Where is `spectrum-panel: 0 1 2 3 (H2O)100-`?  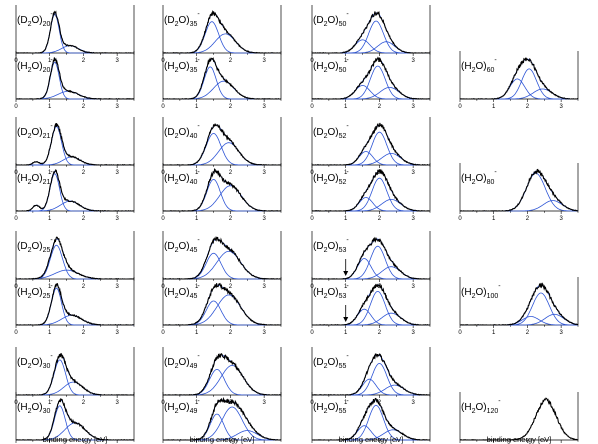
spectrum-panel: 0 1 2 3 (H2O)100- is located at coordinates (518, 306).